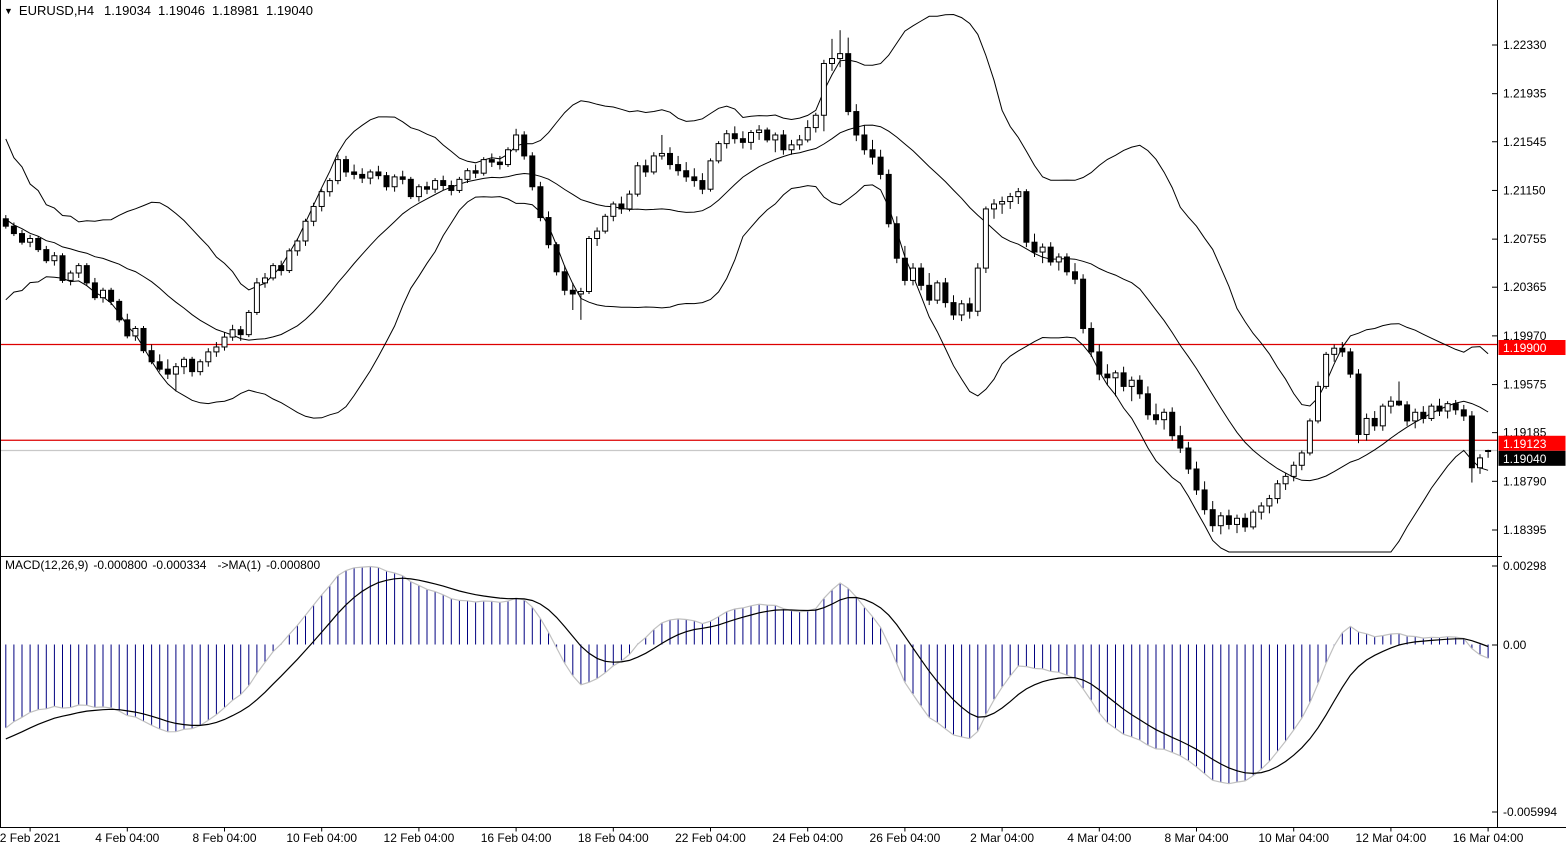 The image size is (1566, 850). I want to click on macd-signal-value: -0.000334, so click(179, 565).